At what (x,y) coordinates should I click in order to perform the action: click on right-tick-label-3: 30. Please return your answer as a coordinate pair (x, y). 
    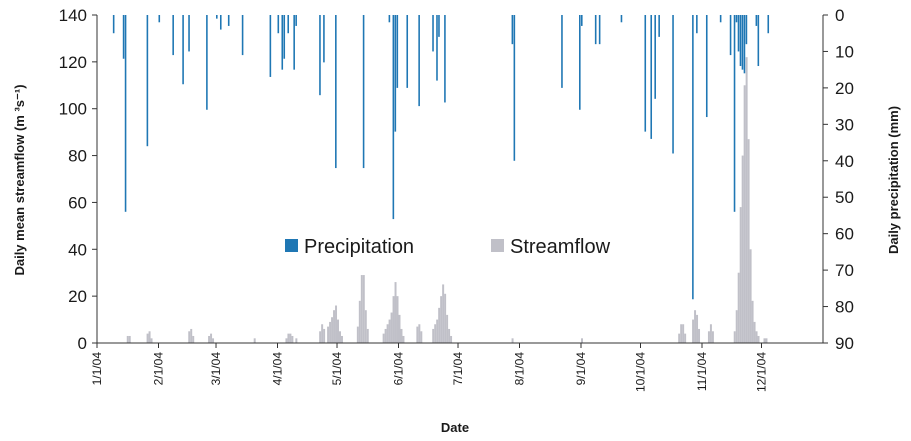
    Looking at the image, I should click on (844, 124).